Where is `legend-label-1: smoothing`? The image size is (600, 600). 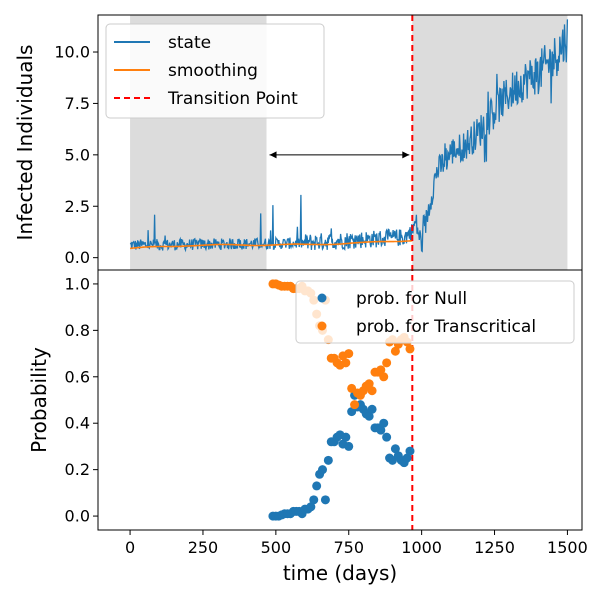
legend-label-1: smoothing is located at coordinates (213, 71).